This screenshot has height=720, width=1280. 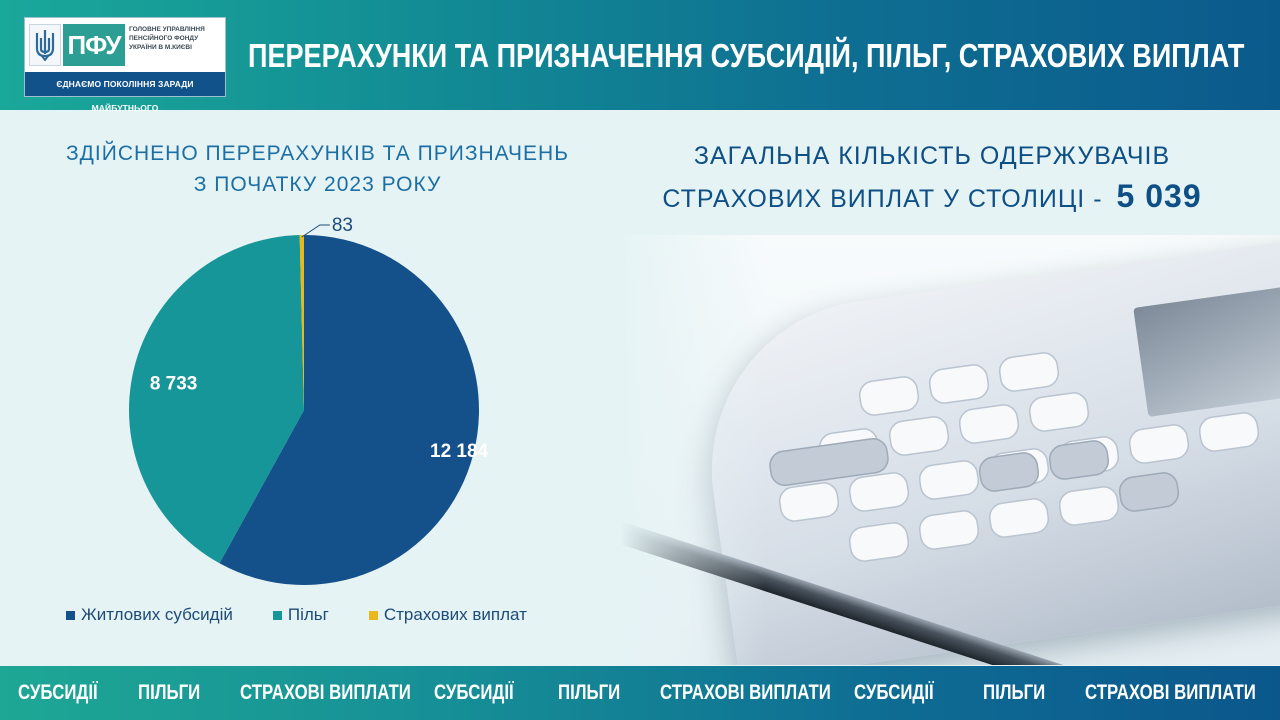 What do you see at coordinates (882, 199) in the screenshot?
I see `summary-line-2-text: СТРАХОВИХ ВИПЛАТ У СТОЛИЦІ -` at bounding box center [882, 199].